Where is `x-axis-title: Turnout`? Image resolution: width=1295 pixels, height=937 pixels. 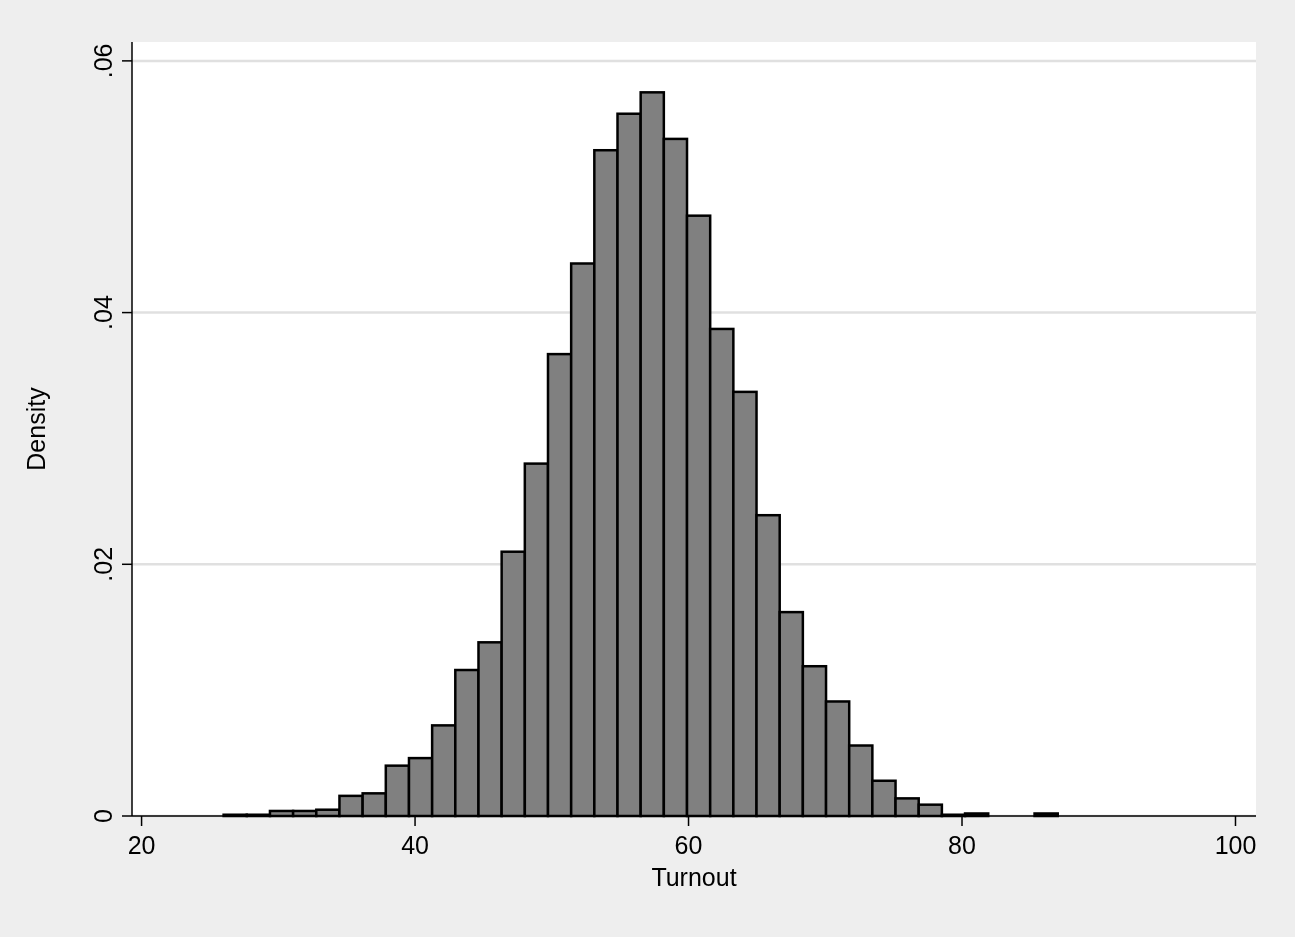 x-axis-title: Turnout is located at coordinates (694, 877).